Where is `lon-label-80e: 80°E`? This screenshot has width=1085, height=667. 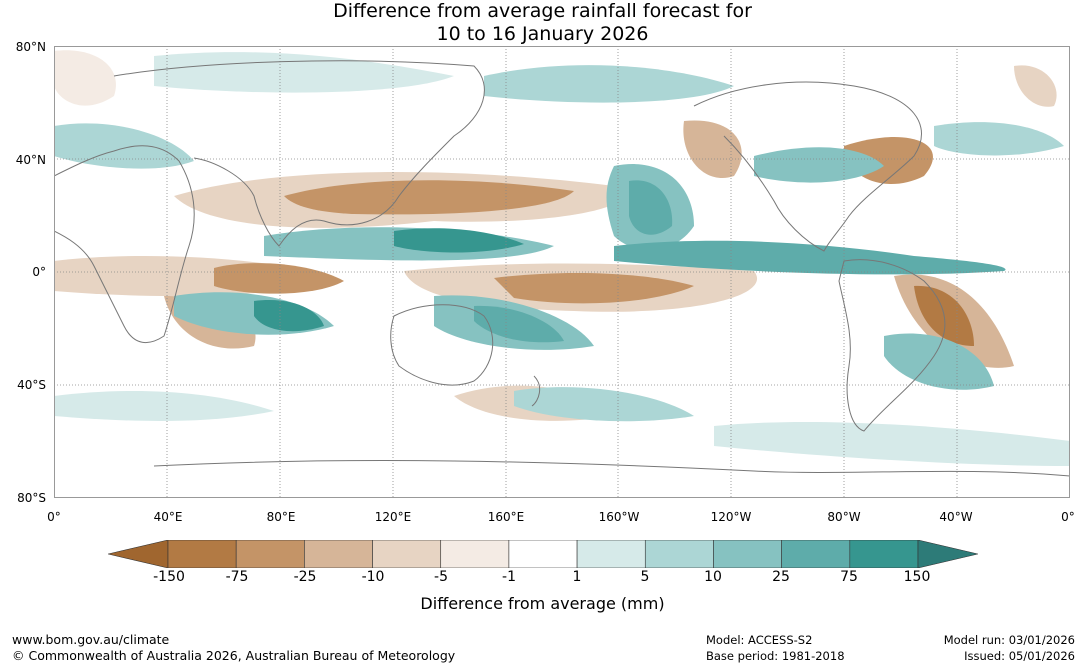 lon-label-80e: 80°E is located at coordinates (281, 517).